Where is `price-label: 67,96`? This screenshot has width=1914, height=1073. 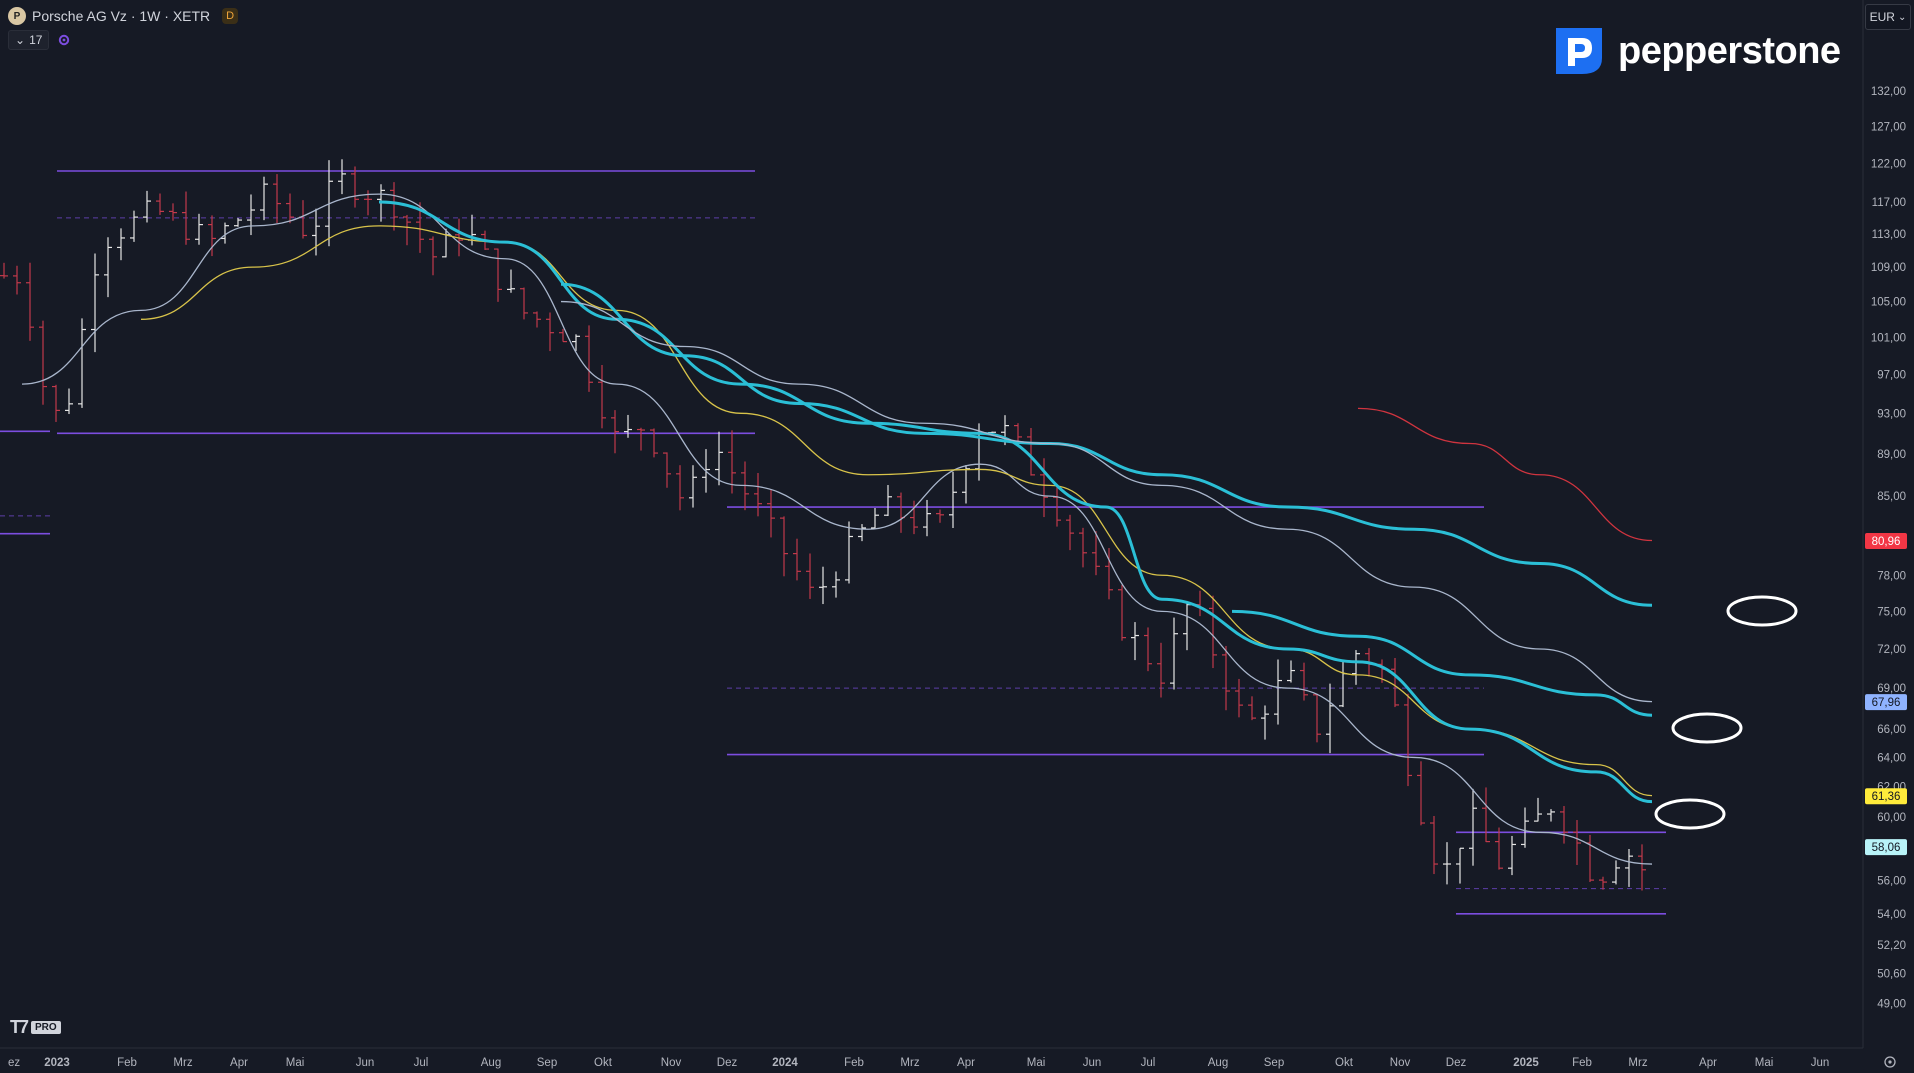
price-label: 67,96 is located at coordinates (1886, 703).